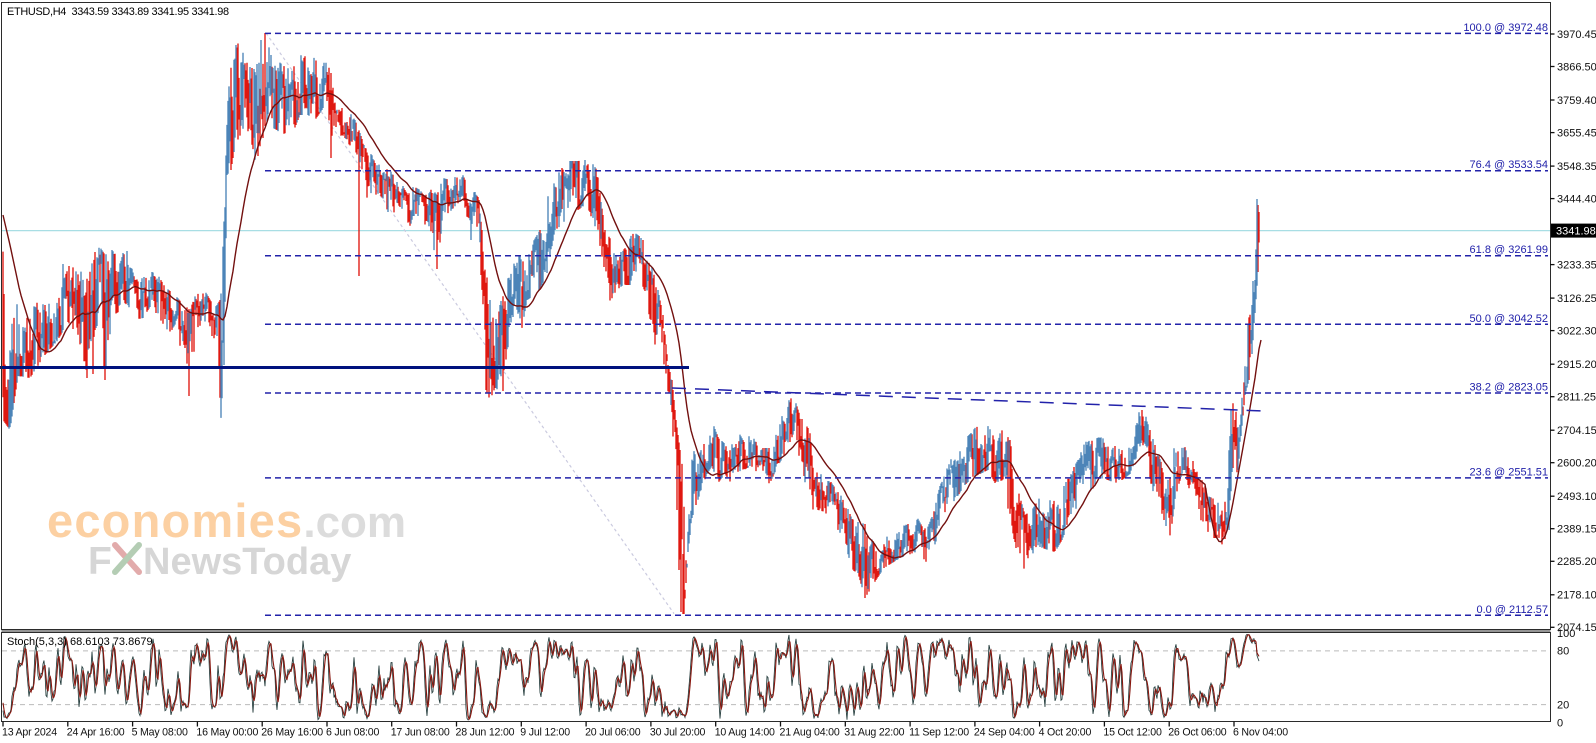 The image size is (1596, 743). What do you see at coordinates (1560, 723) in the screenshot?
I see `svg-text: 0` at bounding box center [1560, 723].